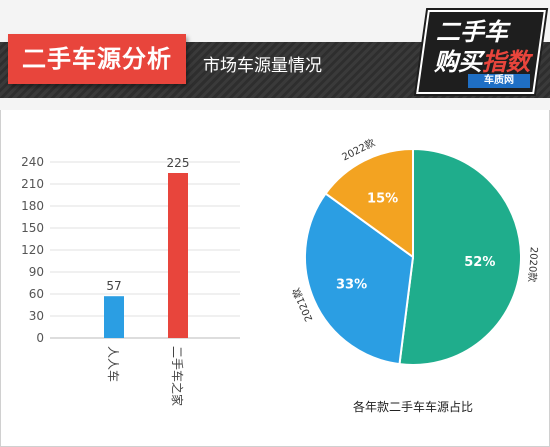 This screenshot has width=550, height=447. What do you see at coordinates (177, 376) in the screenshot?
I see `x-category-label: 二手车之家` at bounding box center [177, 376].